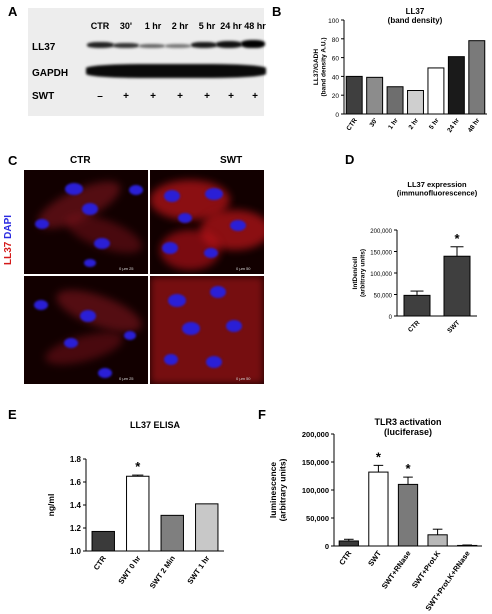  What do you see at coordinates (437, 184) in the screenshot?
I see `chart-title: LL37 expression` at bounding box center [437, 184].